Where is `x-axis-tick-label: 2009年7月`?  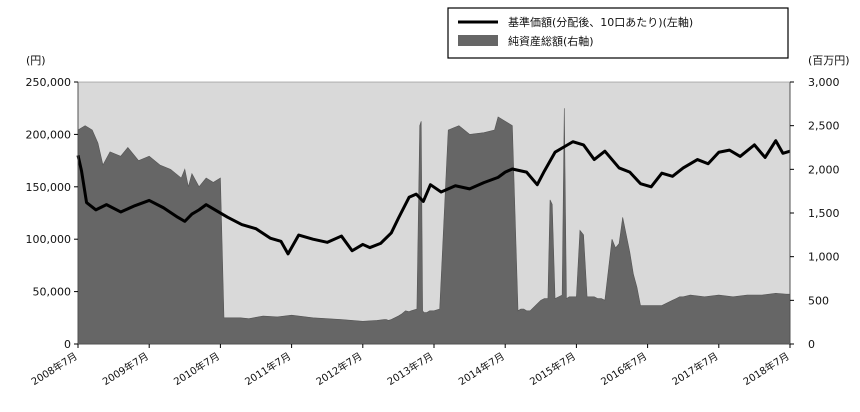 x-axis-tick-label: 2009年7月 is located at coordinates (125, 369).